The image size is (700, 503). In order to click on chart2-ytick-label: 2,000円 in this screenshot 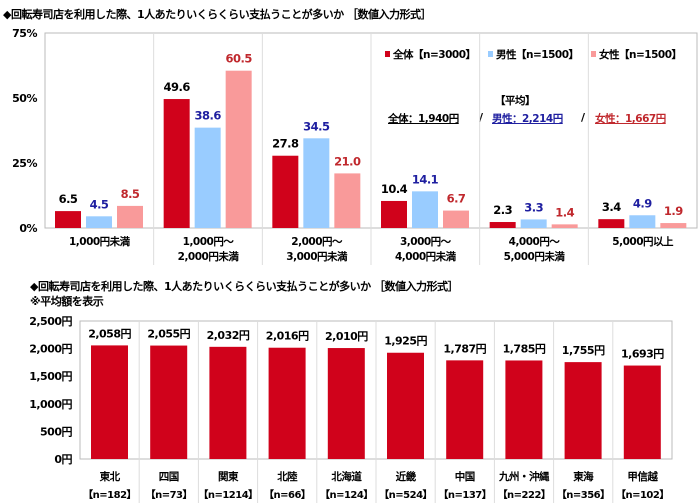, I will do `click(50, 349)`.